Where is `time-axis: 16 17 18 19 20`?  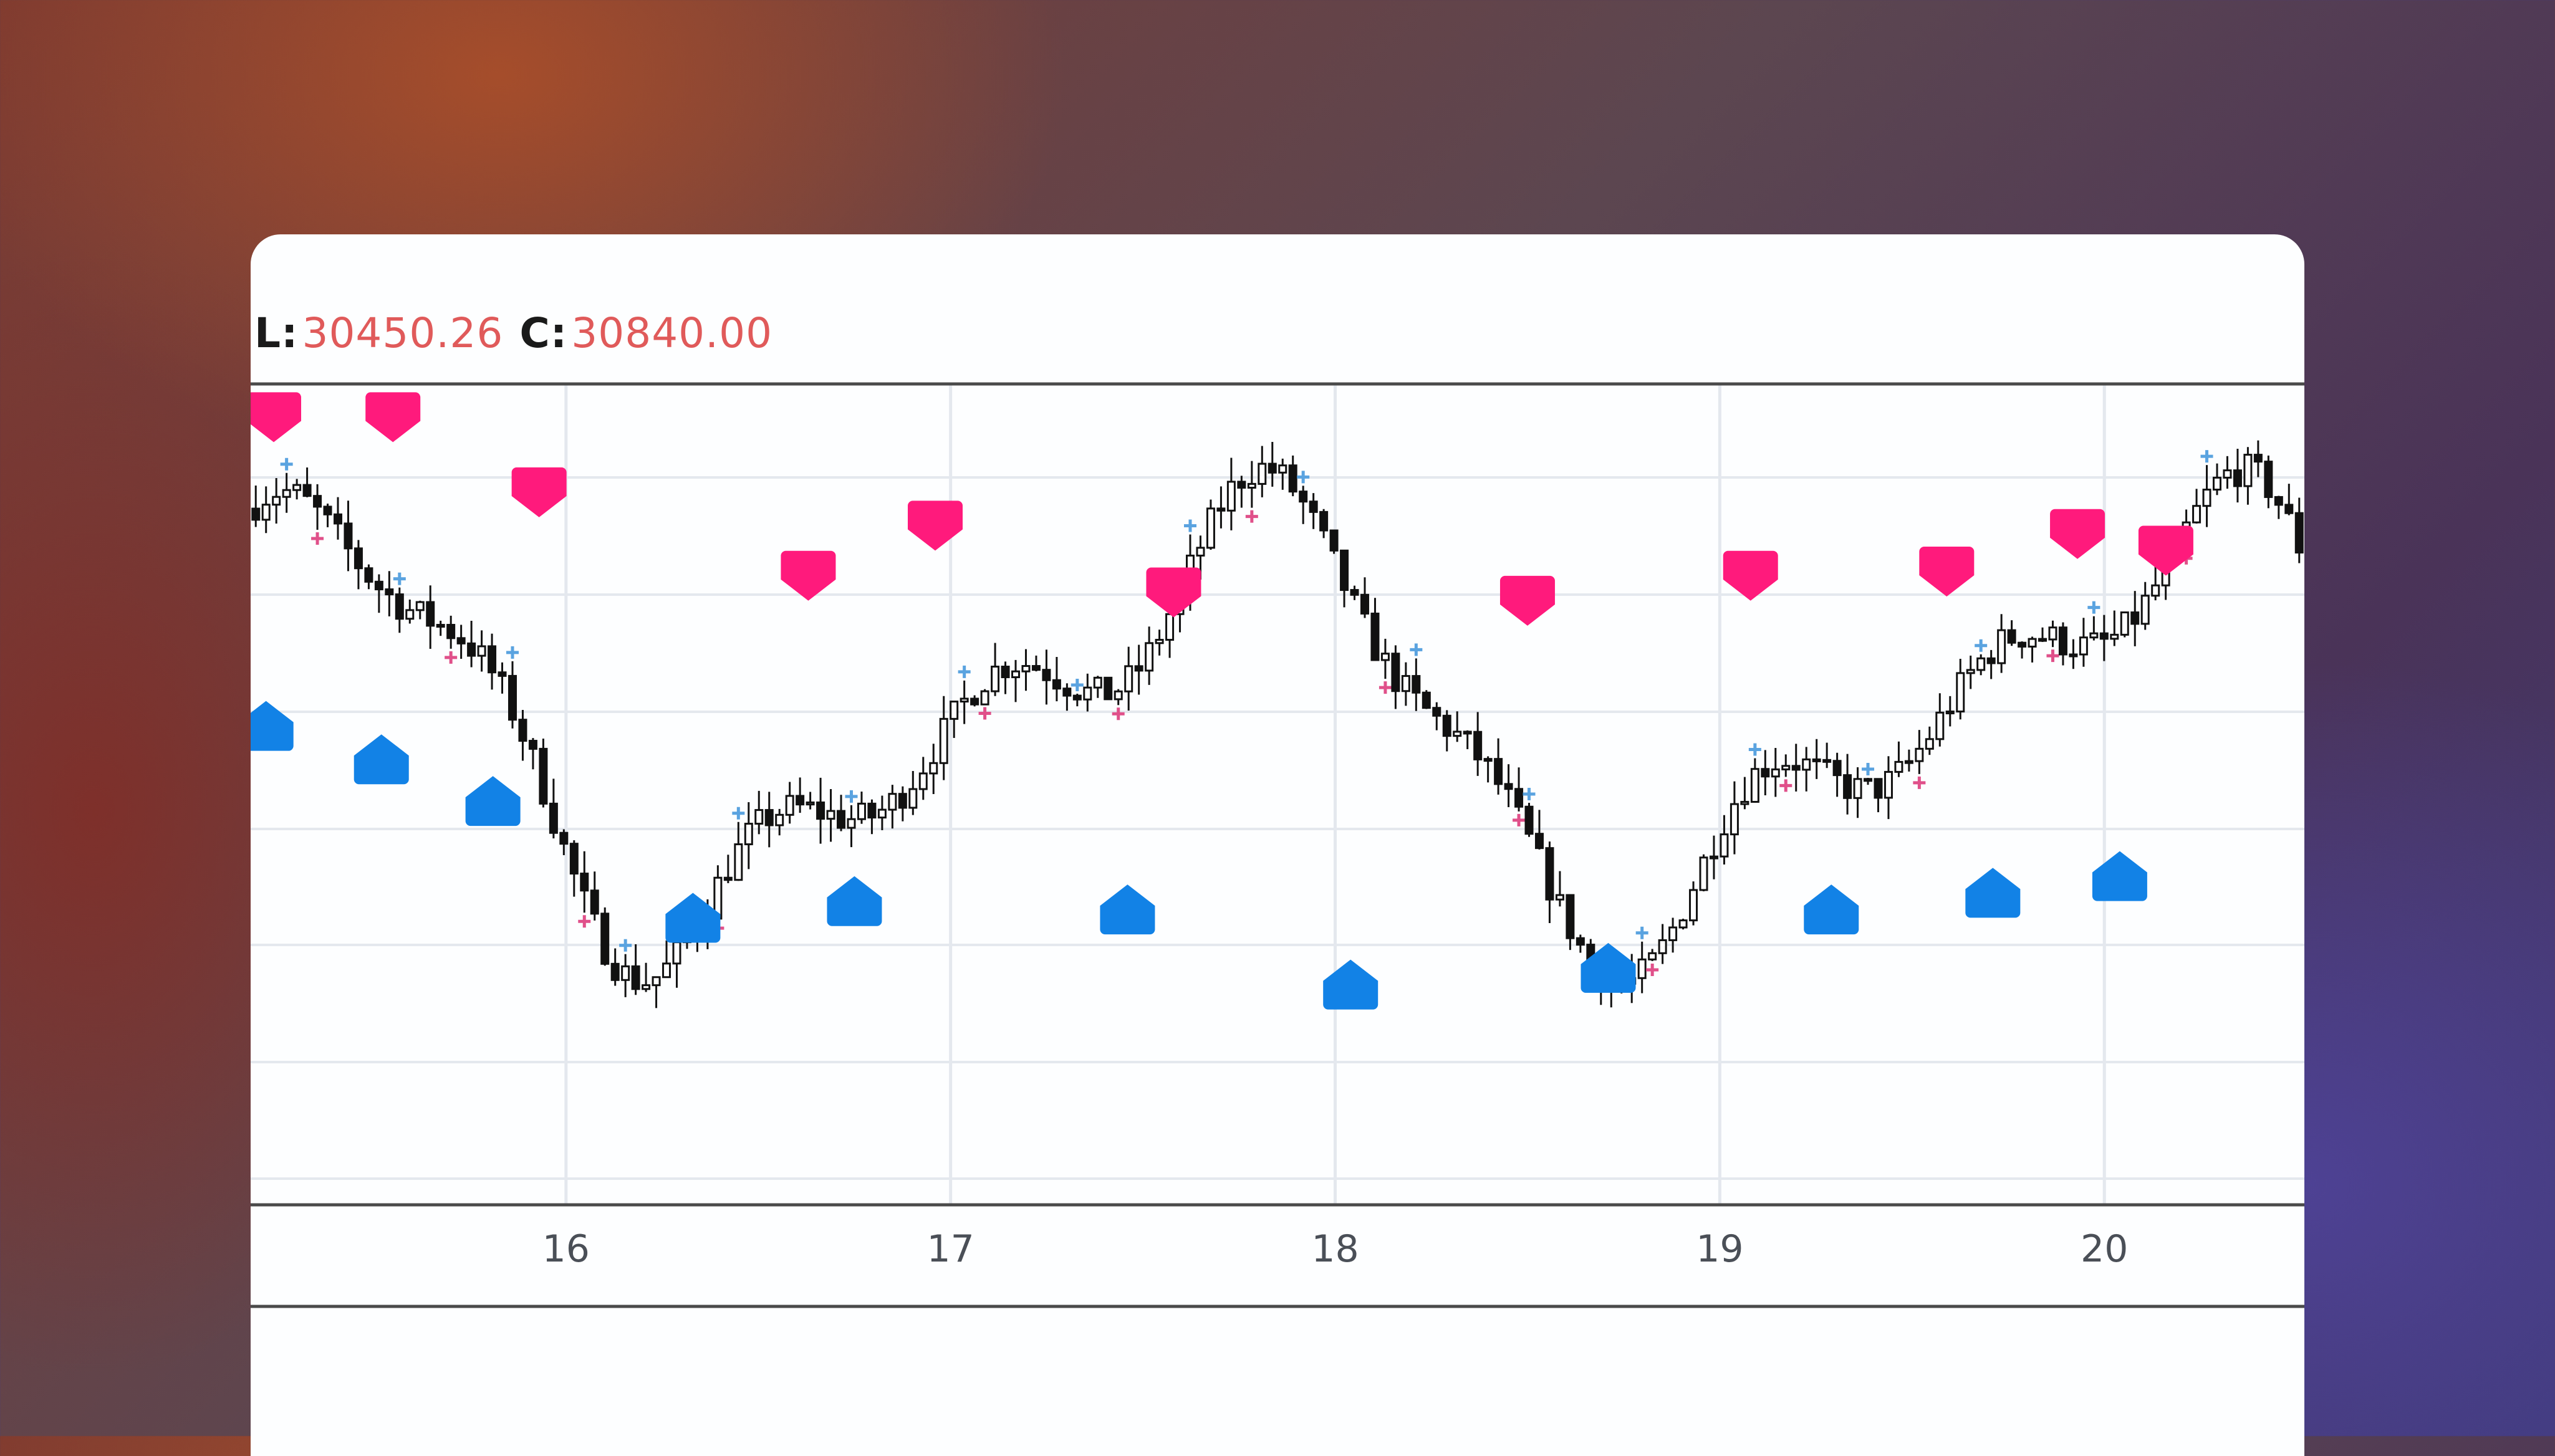
time-axis: 16 17 18 19 20 is located at coordinates (1335, 1249).